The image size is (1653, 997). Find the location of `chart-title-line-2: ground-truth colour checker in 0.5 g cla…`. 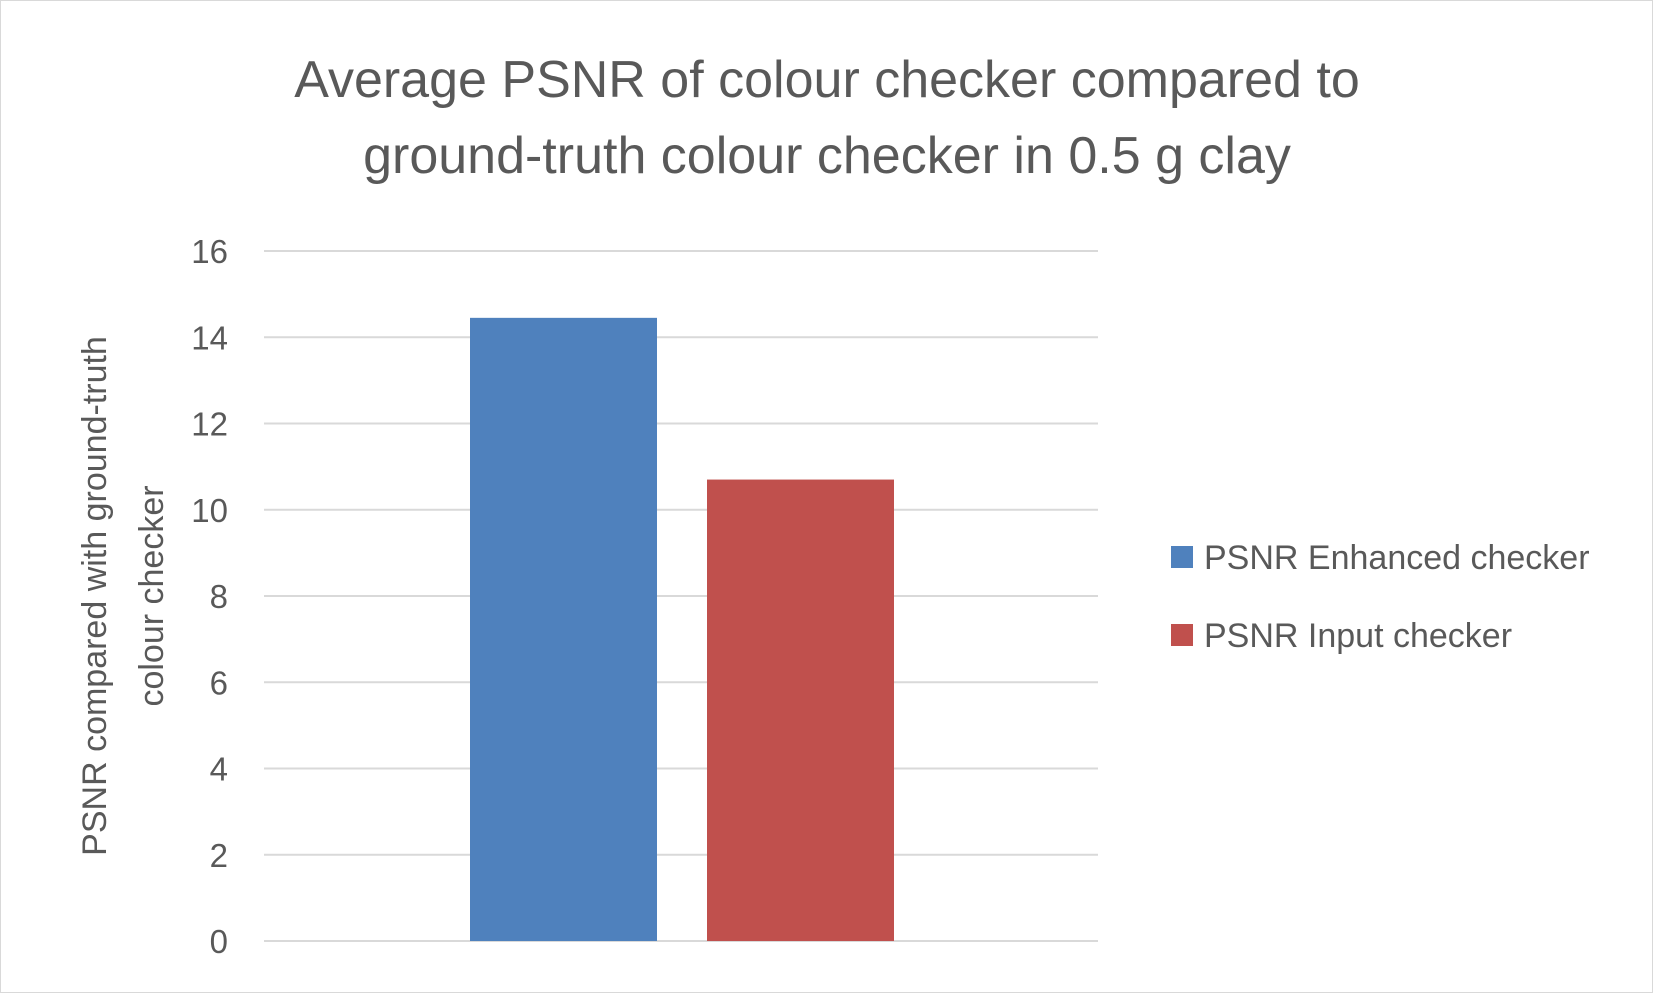

chart-title-line-2: ground-truth colour checker in 0.5 g cla… is located at coordinates (827, 156).